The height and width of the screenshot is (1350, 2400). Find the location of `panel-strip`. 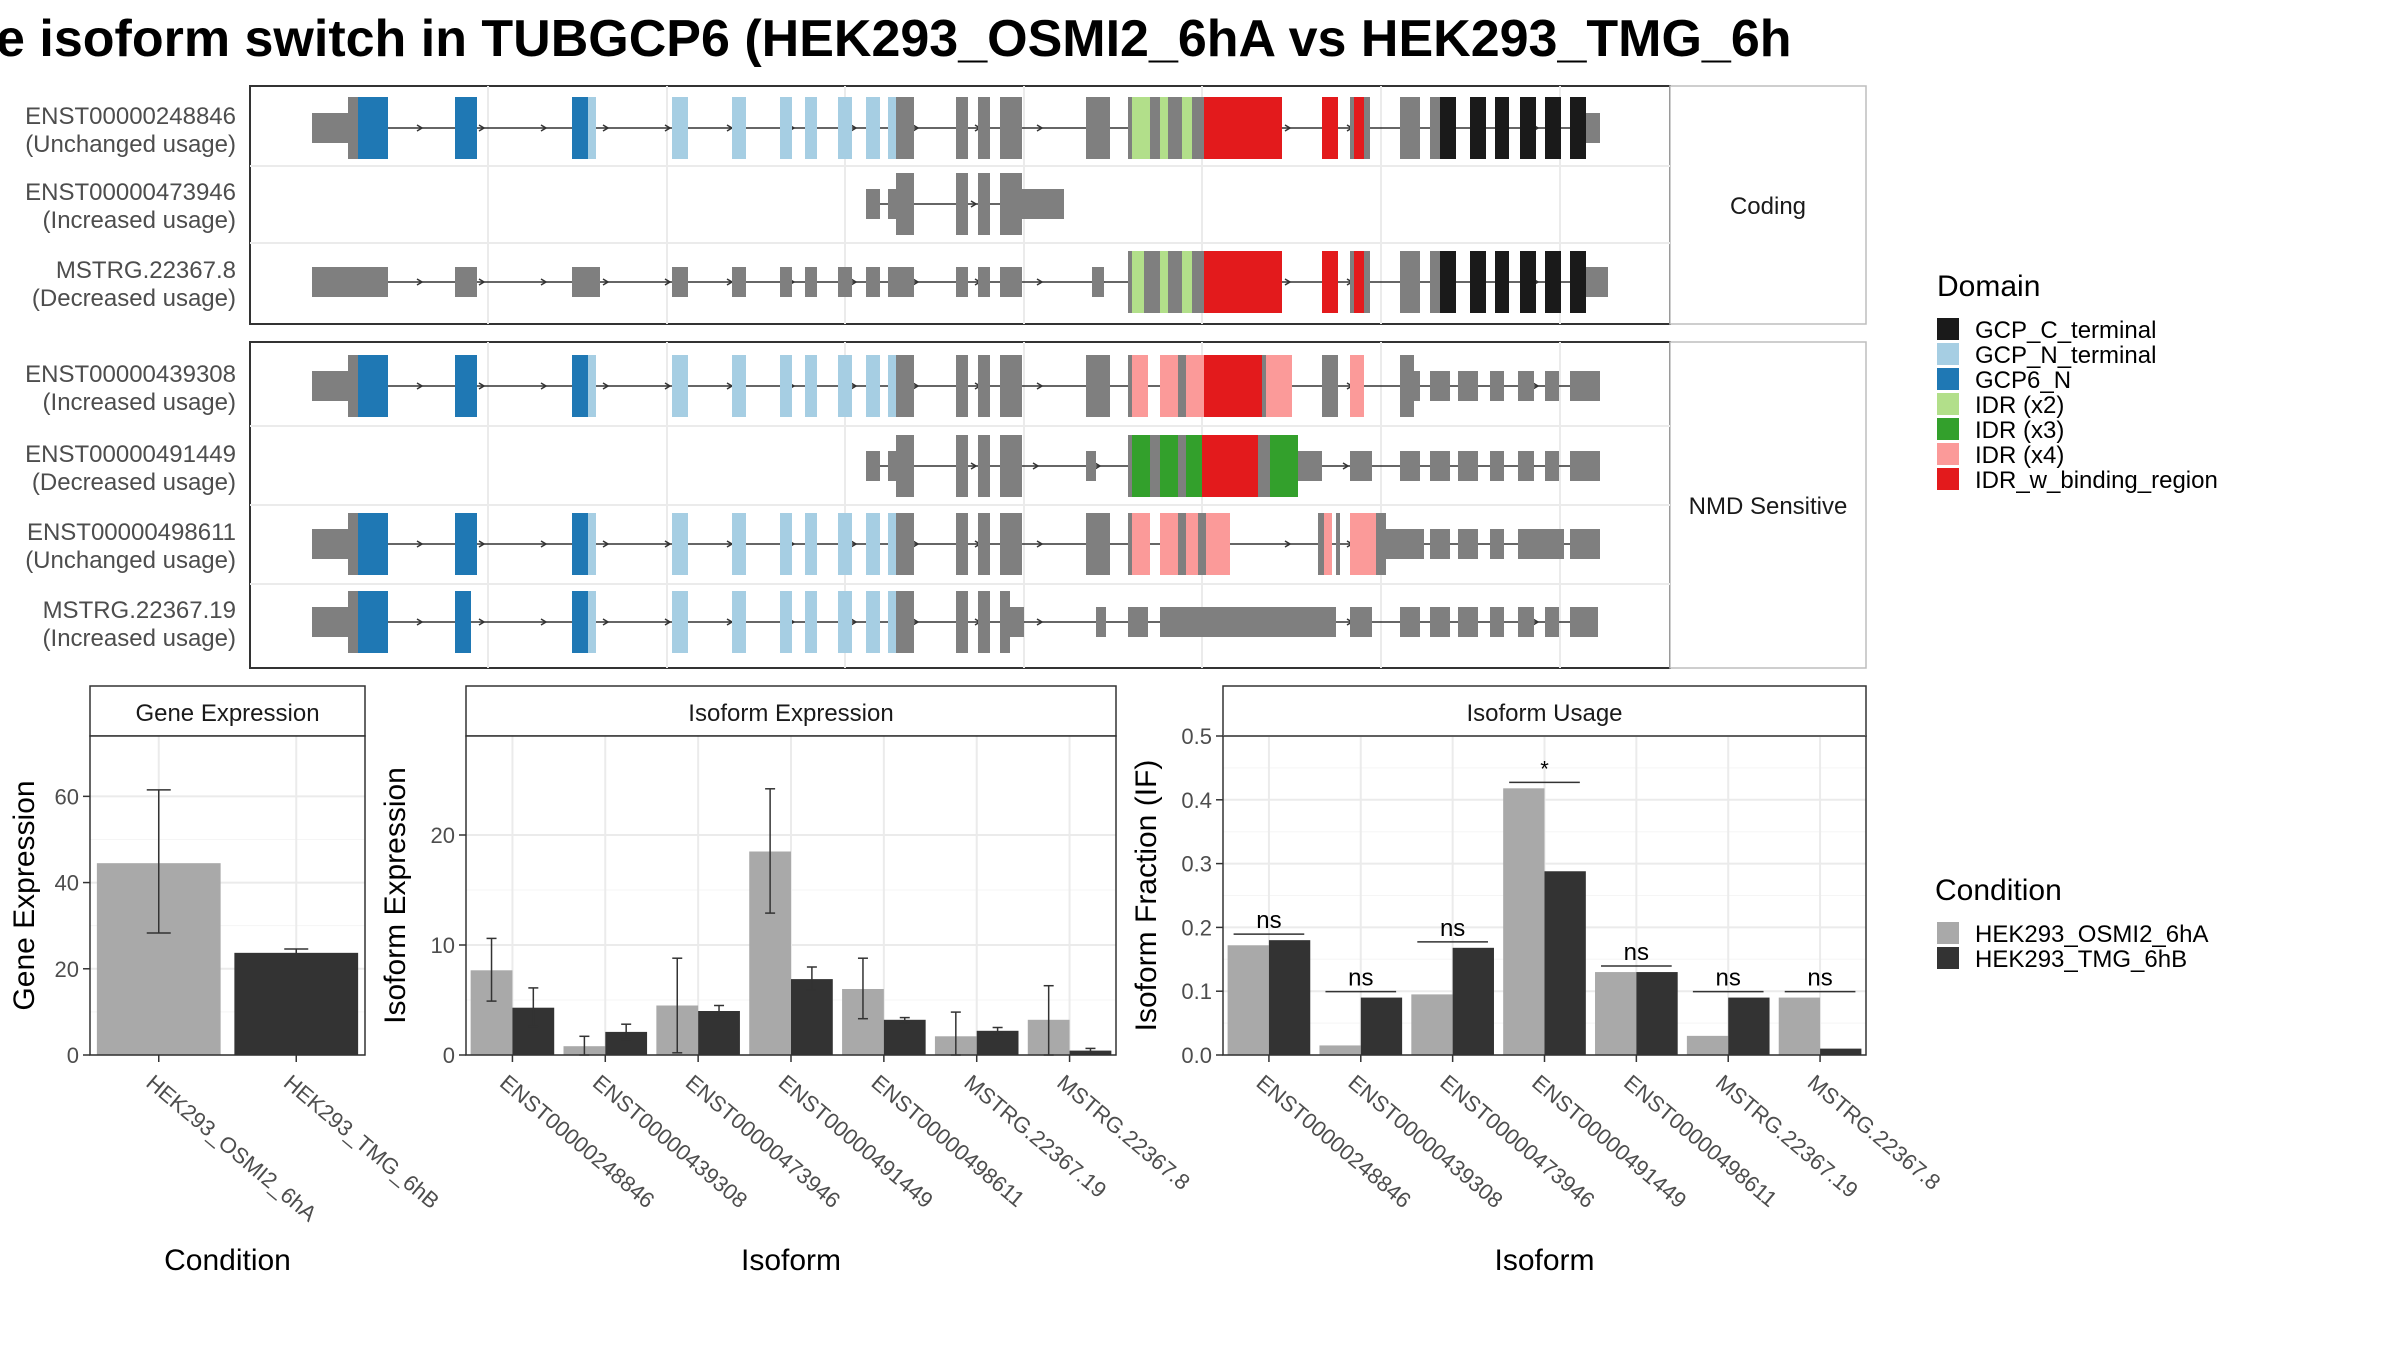

panel-strip is located at coordinates (227, 711).